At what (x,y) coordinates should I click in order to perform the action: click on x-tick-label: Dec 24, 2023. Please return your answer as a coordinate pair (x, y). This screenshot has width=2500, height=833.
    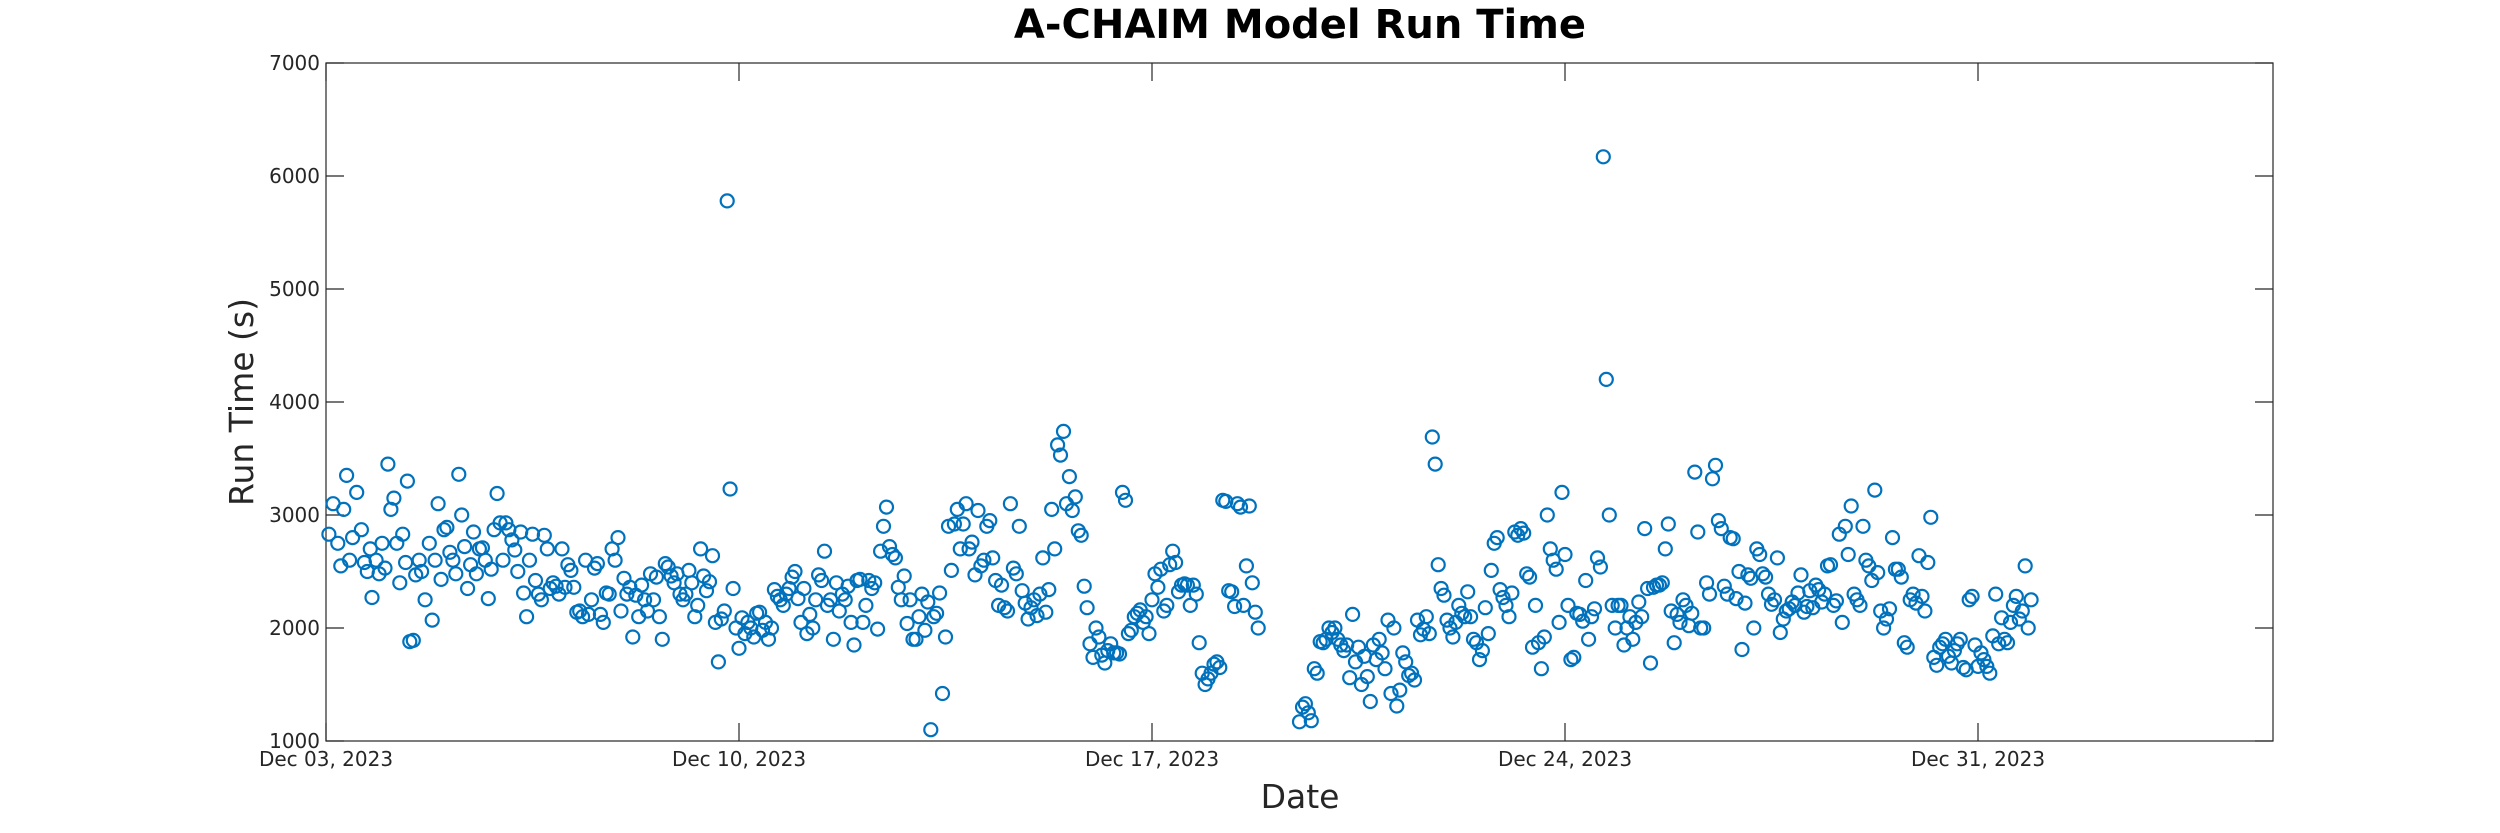
    Looking at the image, I should click on (1565, 759).